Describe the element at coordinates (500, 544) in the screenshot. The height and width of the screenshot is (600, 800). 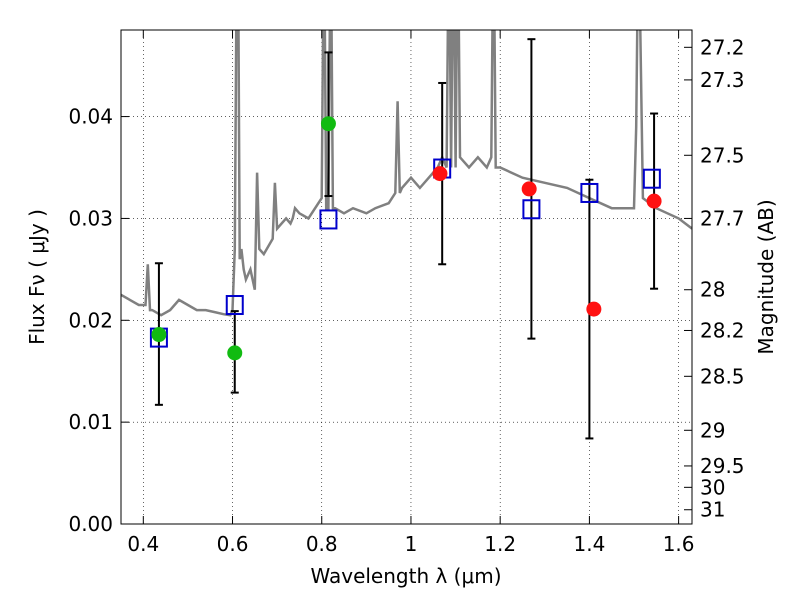
I see `x-tick-label: 1.2` at that location.